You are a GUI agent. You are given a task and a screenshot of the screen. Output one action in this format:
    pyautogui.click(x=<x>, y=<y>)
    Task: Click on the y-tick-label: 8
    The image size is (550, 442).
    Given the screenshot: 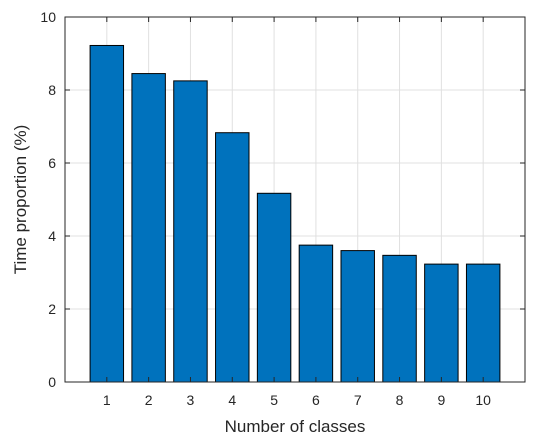 What is the action you would take?
    pyautogui.click(x=52, y=90)
    